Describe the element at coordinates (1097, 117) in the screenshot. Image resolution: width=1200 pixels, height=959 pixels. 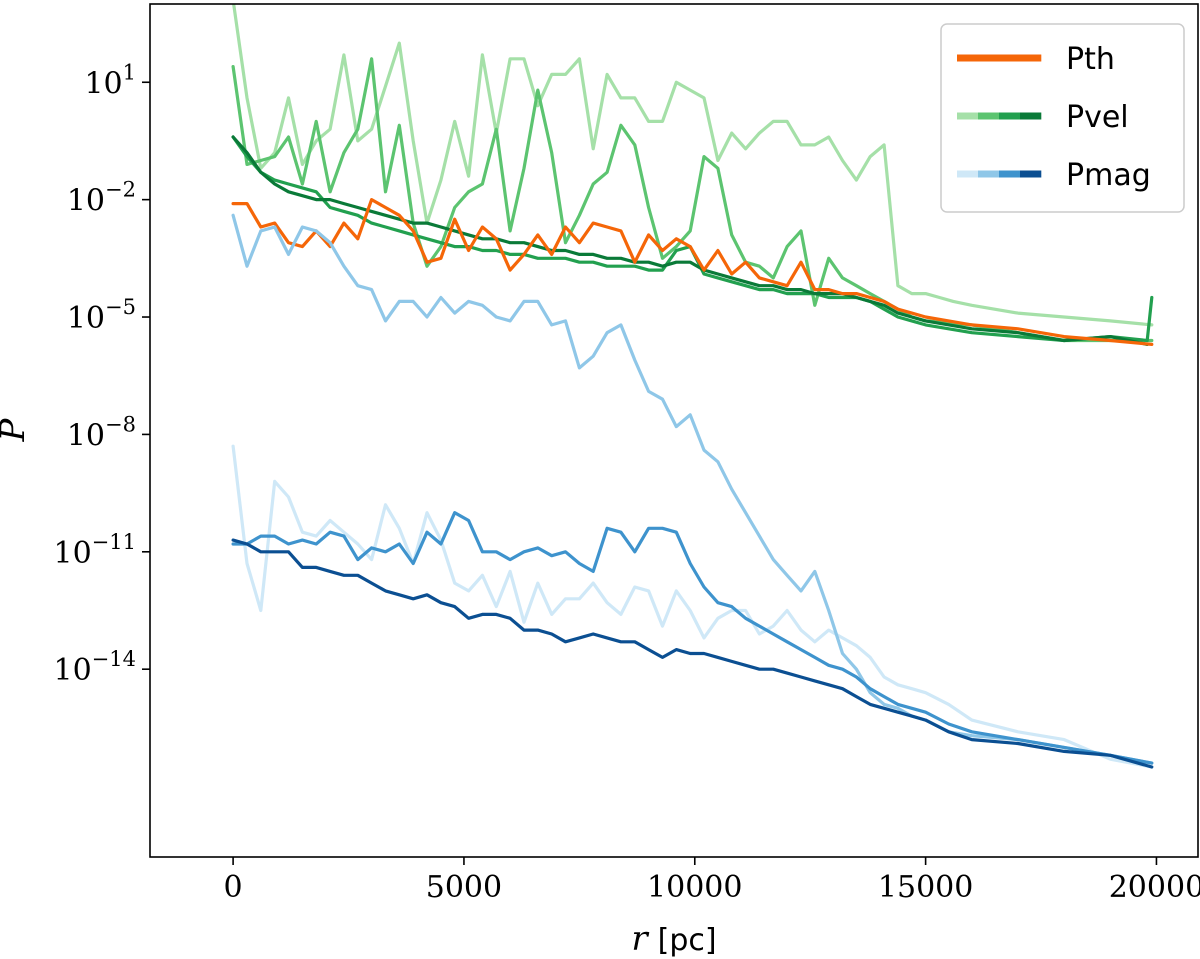
I see `legend-label: Pvel` at that location.